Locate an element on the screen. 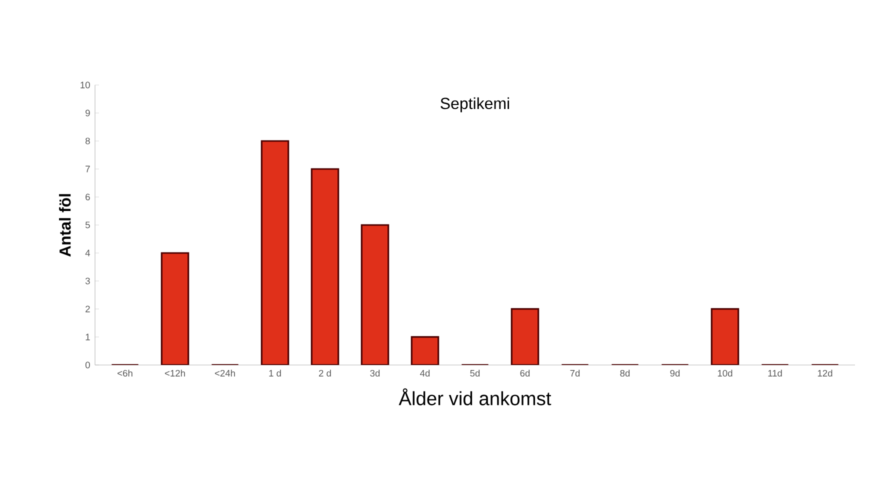  y-tick-label: 5 is located at coordinates (87, 225).